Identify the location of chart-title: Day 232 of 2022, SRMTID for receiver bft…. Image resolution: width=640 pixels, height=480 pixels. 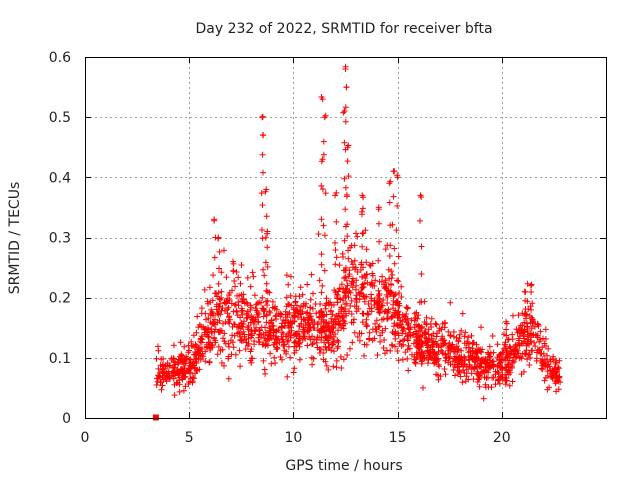
(343, 29).